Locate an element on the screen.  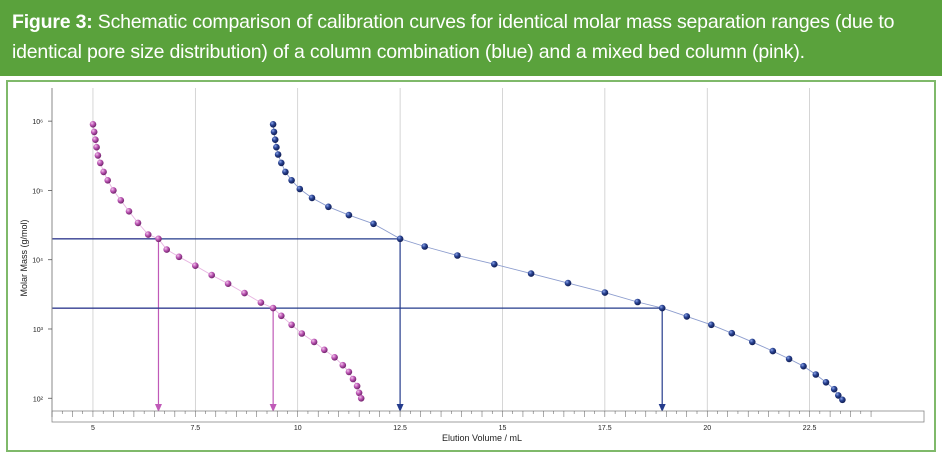
x-tick-label: 7.5 is located at coordinates (195, 428).